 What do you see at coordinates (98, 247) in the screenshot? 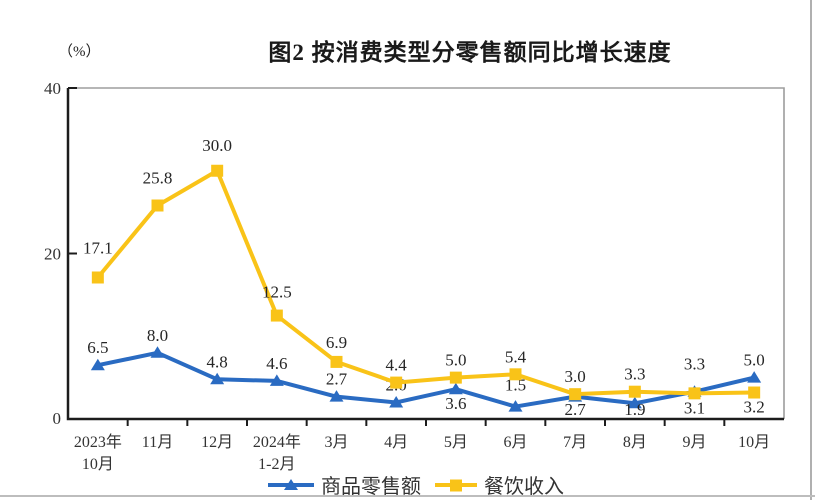
I see `series-1-data-label: 17.1` at bounding box center [98, 247].